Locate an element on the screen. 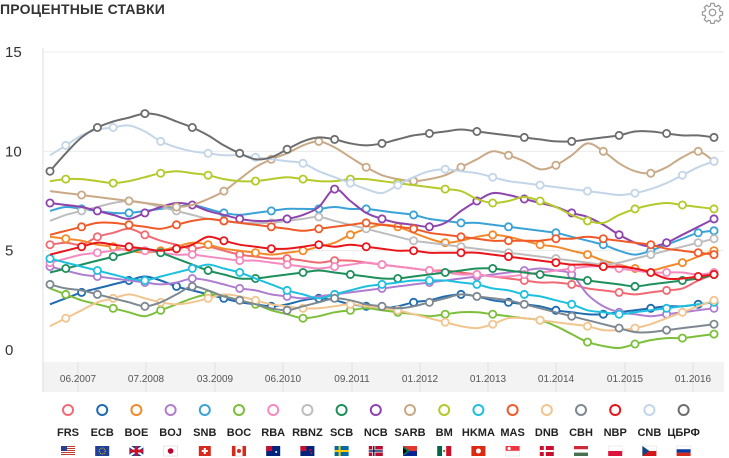 The image size is (729, 458). legend-item-snb: SNB is located at coordinates (204, 430).